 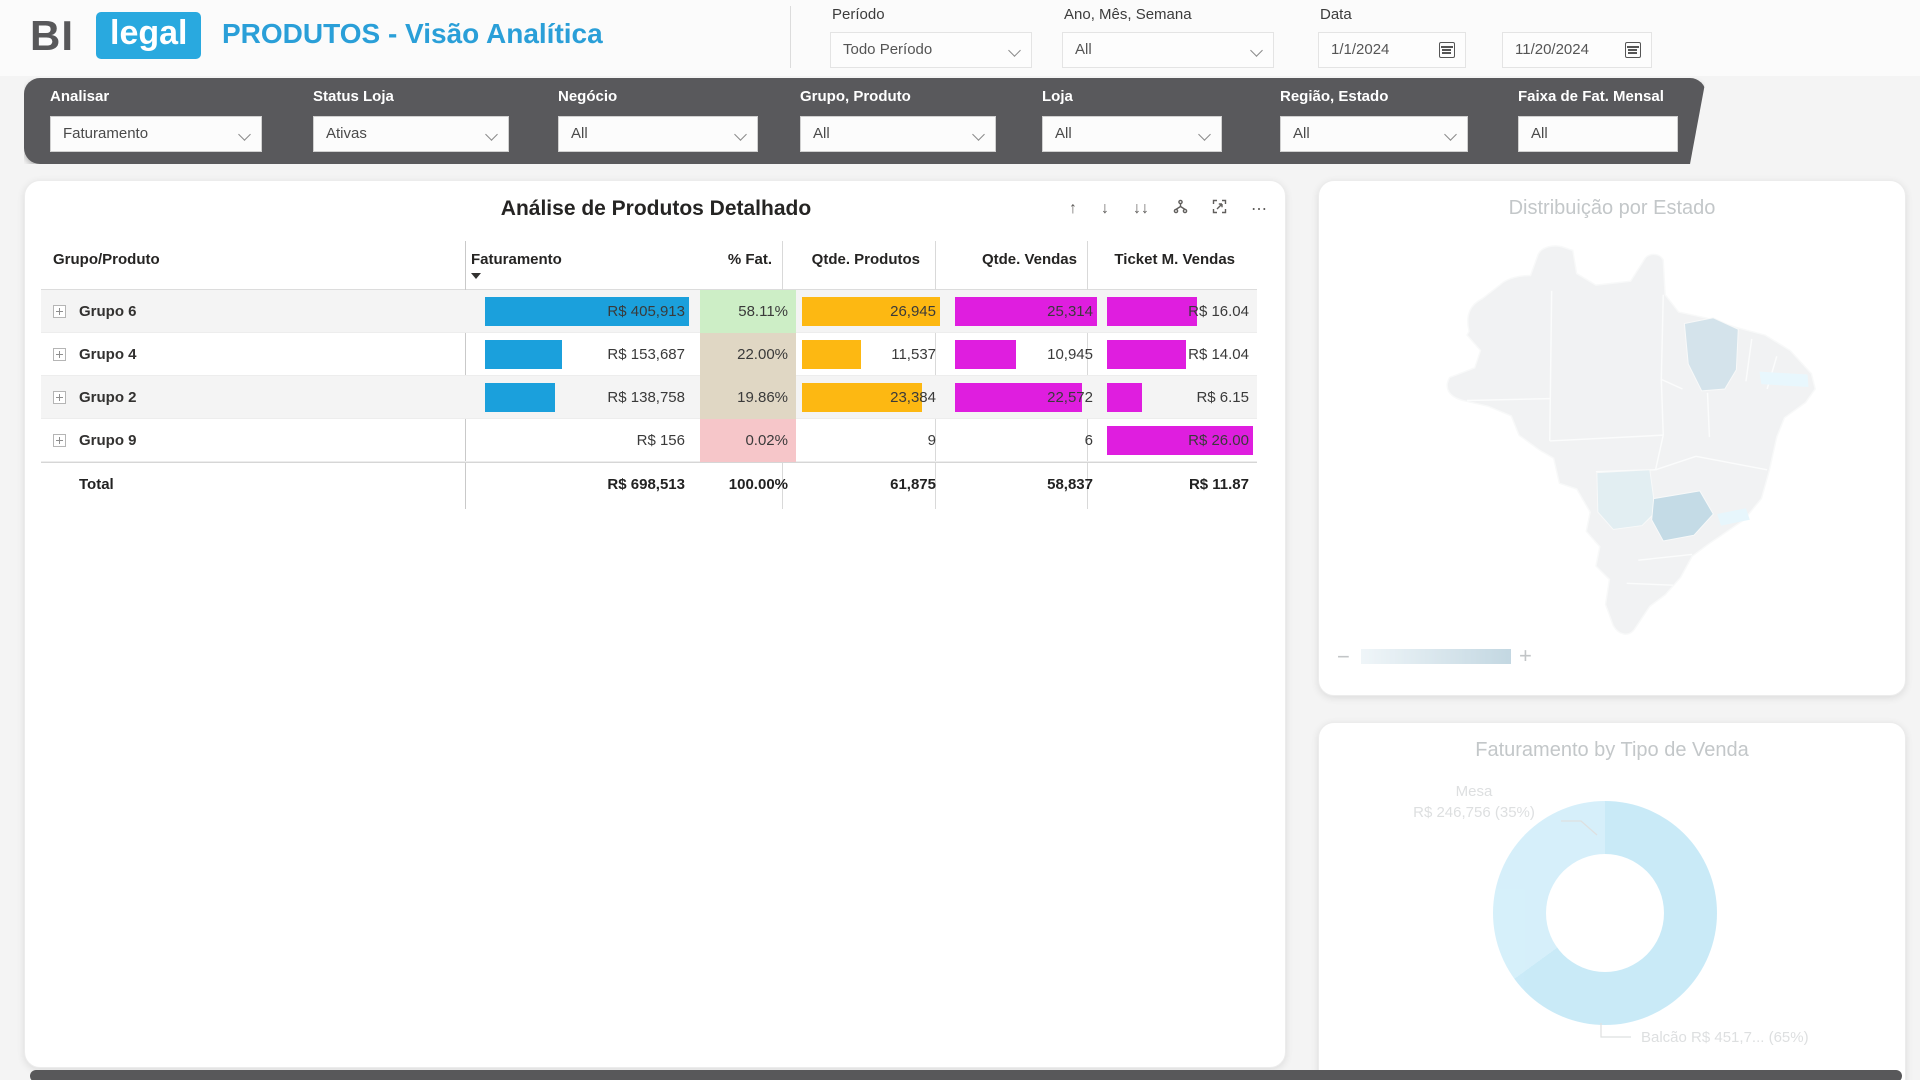 I want to click on total-qtde-vendas: 58,837, so click(x=1070, y=484).